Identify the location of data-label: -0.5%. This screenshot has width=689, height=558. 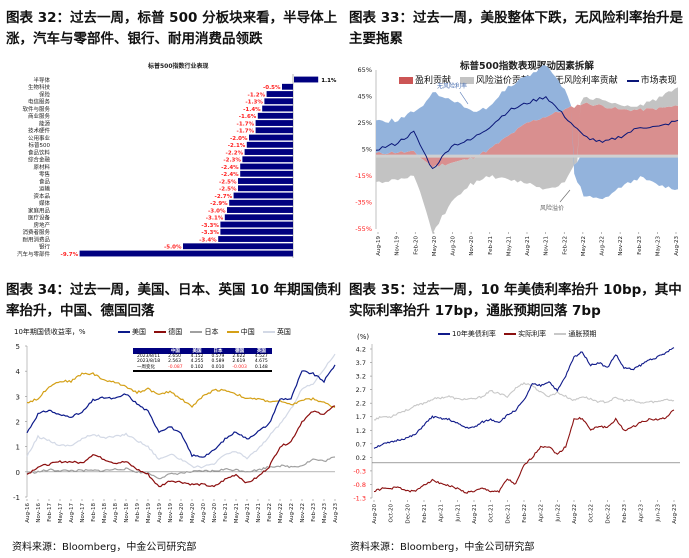
(272, 88).